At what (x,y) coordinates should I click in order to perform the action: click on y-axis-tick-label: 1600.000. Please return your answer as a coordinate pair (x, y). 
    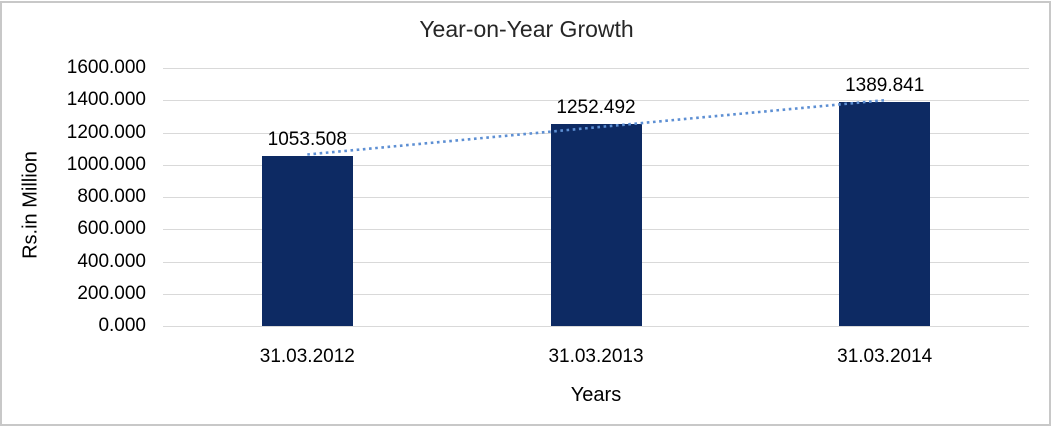
    Looking at the image, I should click on (106, 67).